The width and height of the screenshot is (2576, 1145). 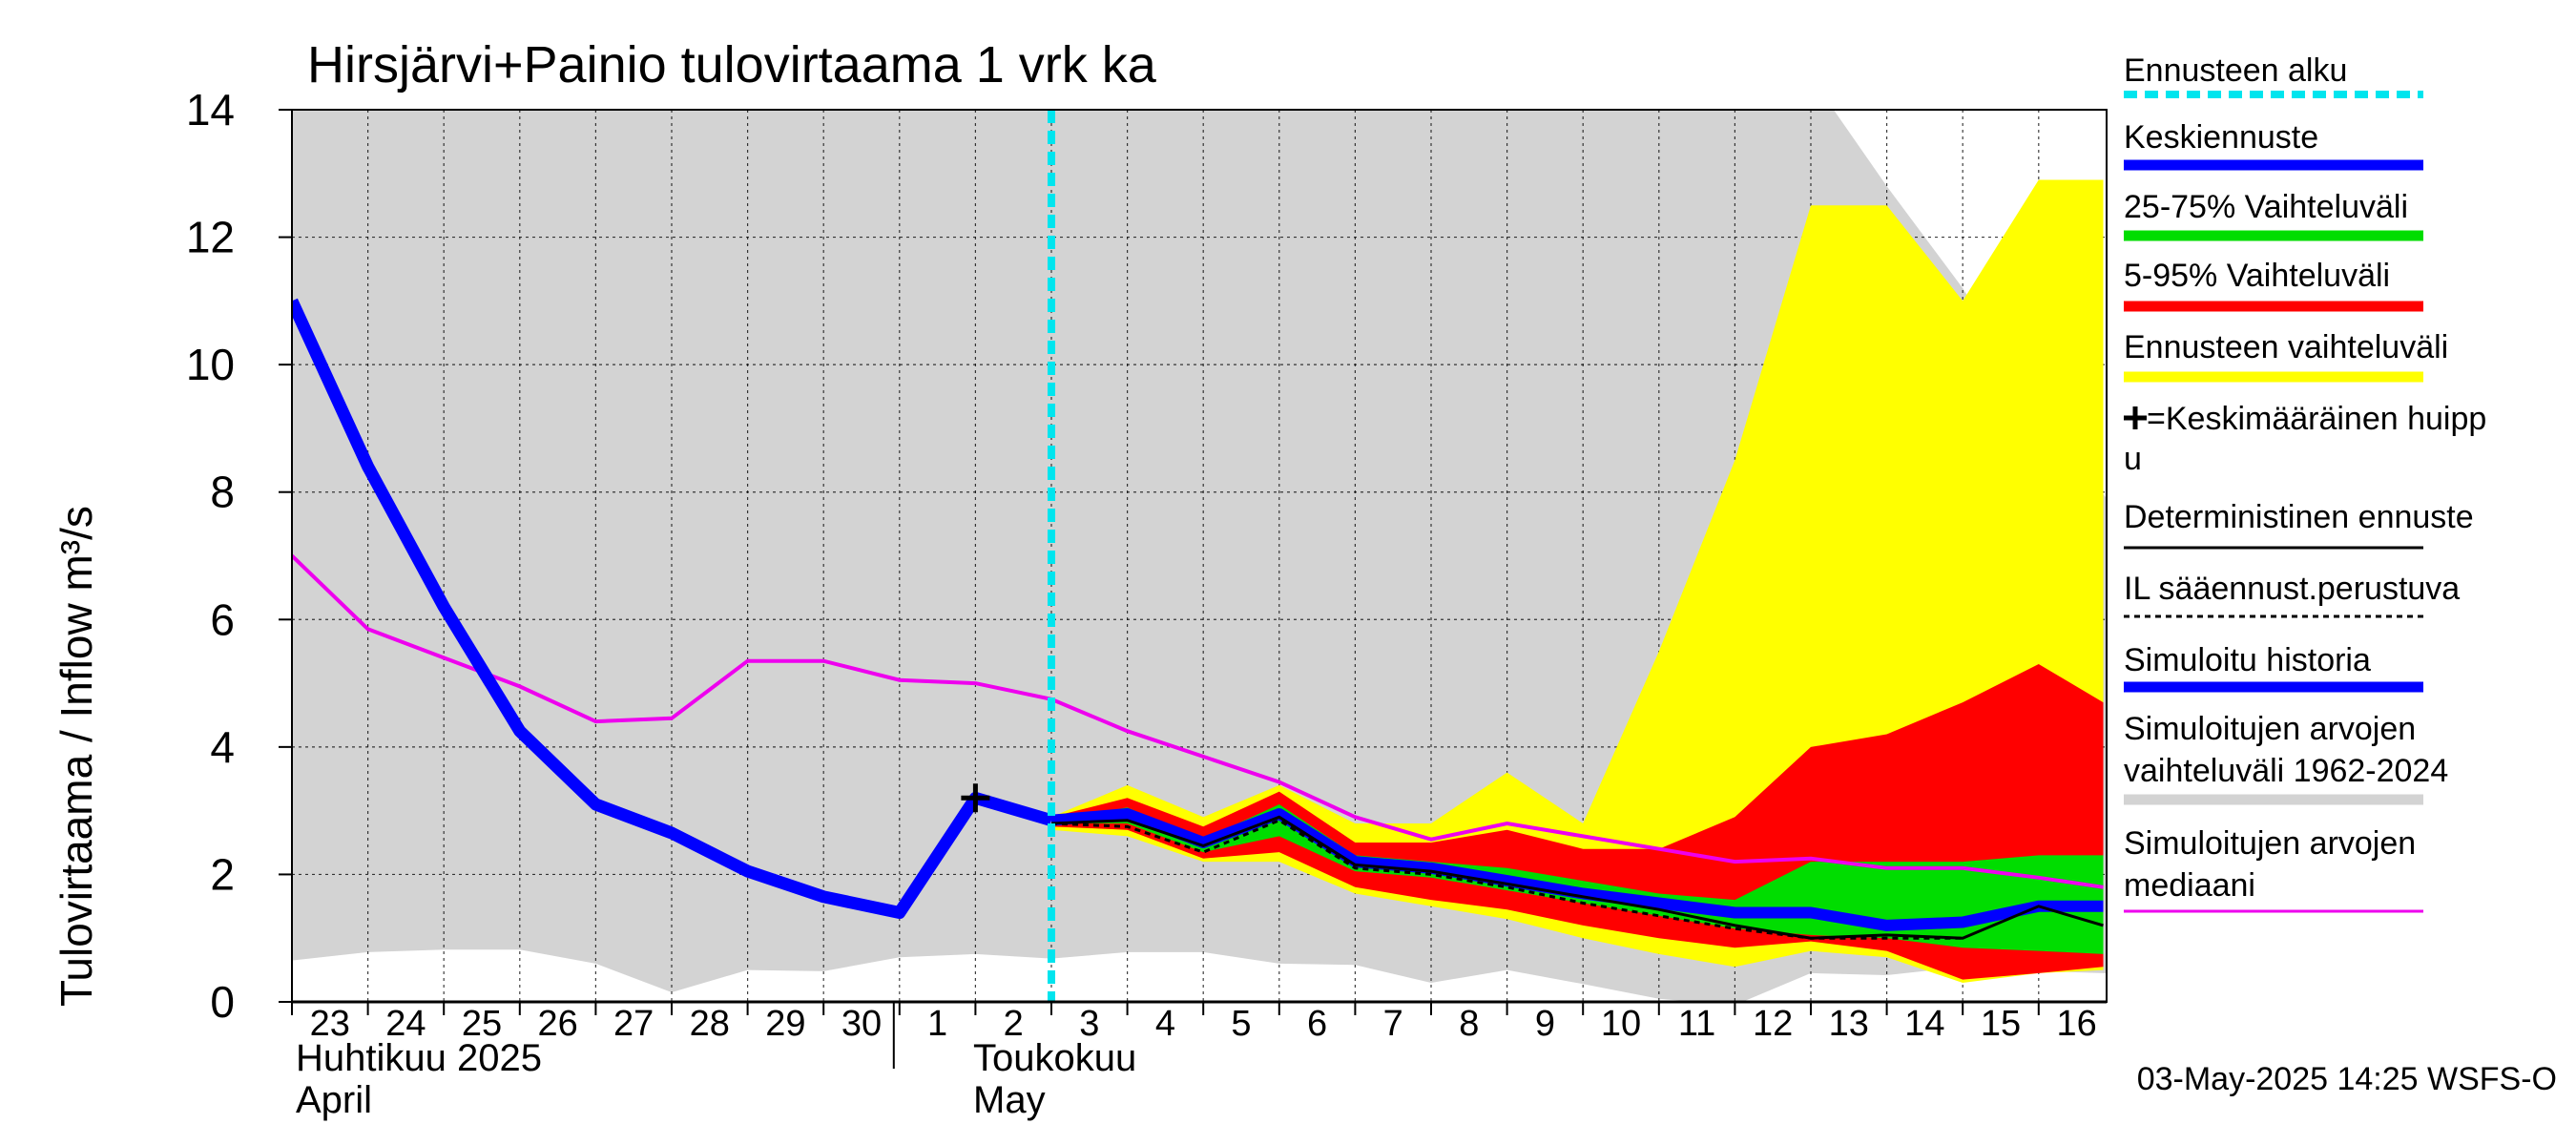 I want to click on chart-title: Hirsjärvi+Painio tulovirtaama 1 vrk ka, so click(x=732, y=65).